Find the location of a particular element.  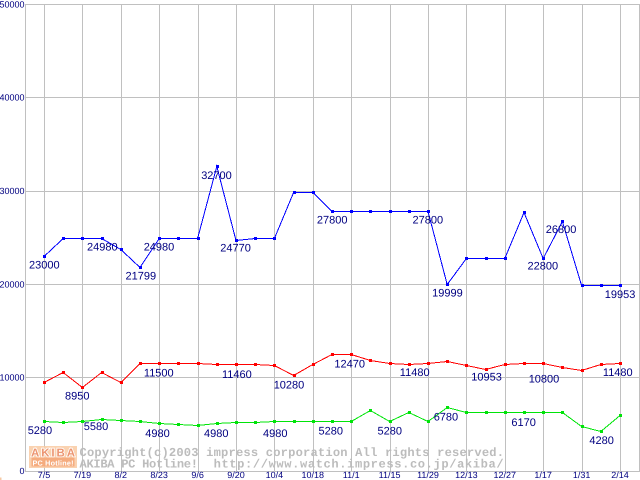

svg-text: 50000 is located at coordinates (12, 4).